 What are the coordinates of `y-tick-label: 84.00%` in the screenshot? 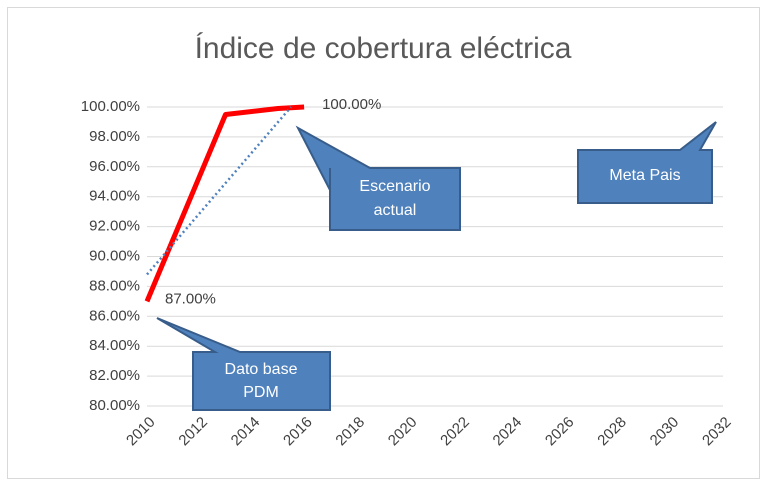 It's located at (114, 345).